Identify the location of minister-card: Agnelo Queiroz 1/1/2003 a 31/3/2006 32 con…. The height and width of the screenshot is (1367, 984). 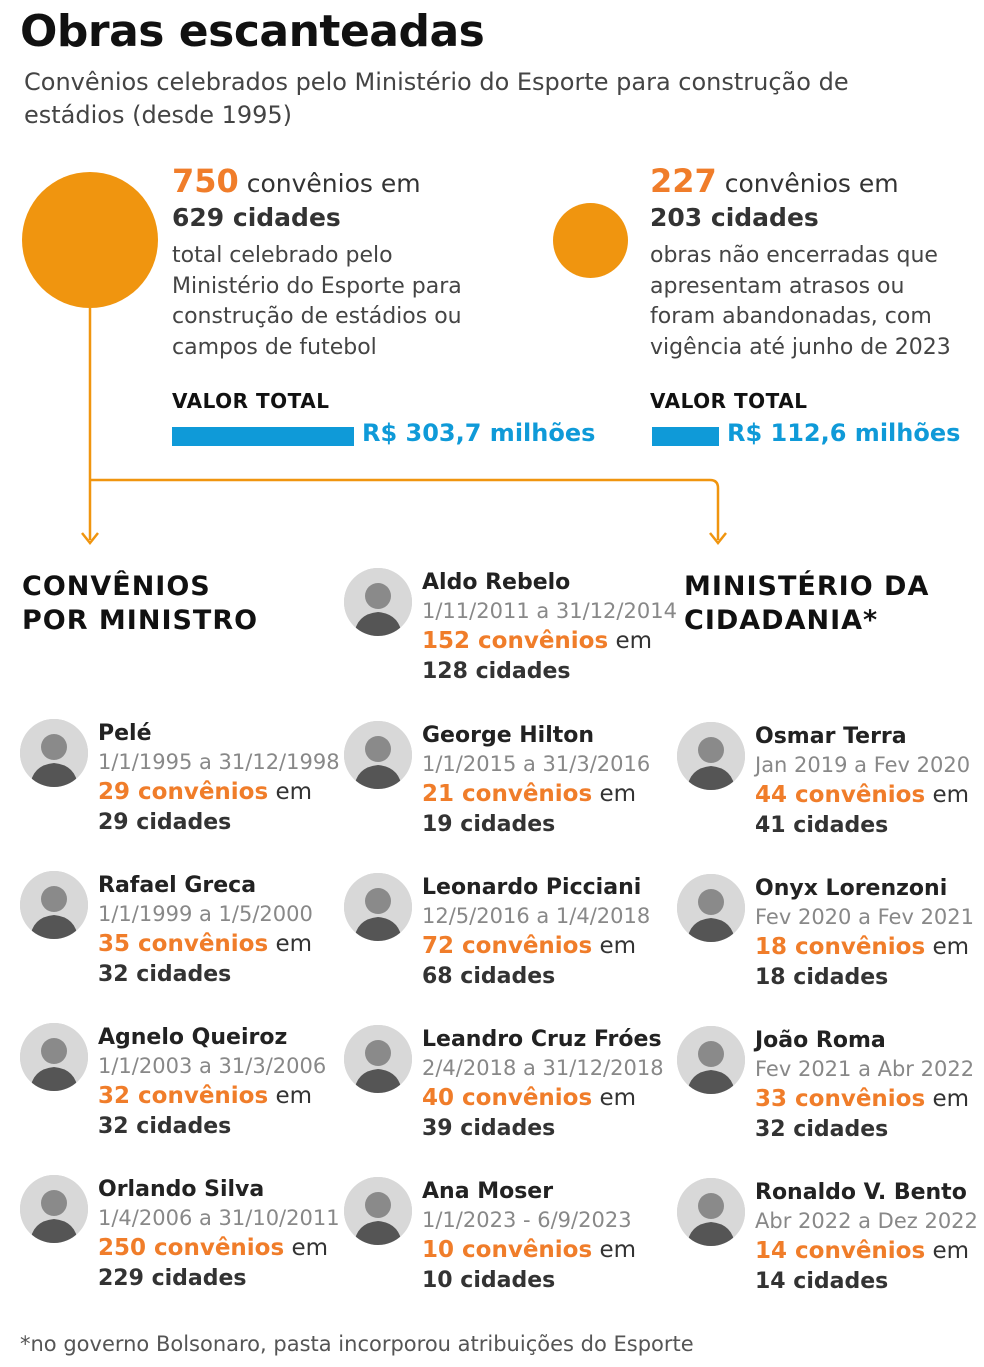
(180, 1085).